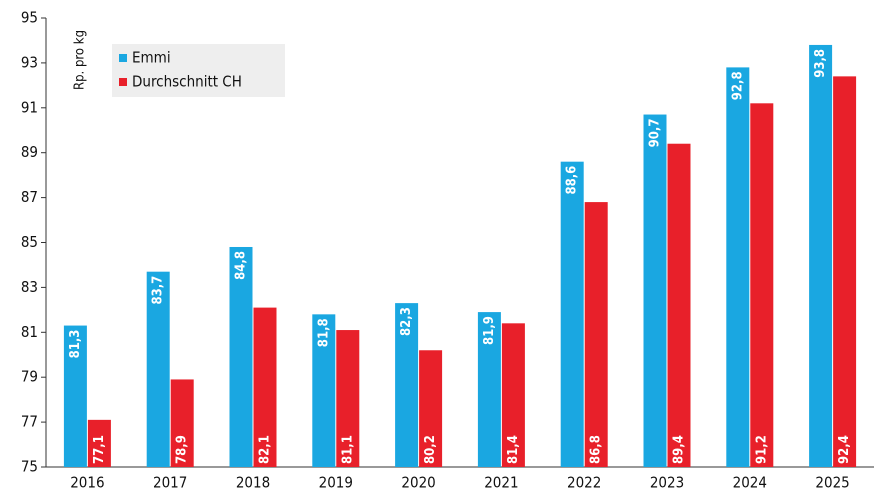 Image resolution: width=874 pixels, height=494 pixels. Describe the element at coordinates (80, 60) in the screenshot. I see `y-axis-label: Rp. pro kg` at that location.